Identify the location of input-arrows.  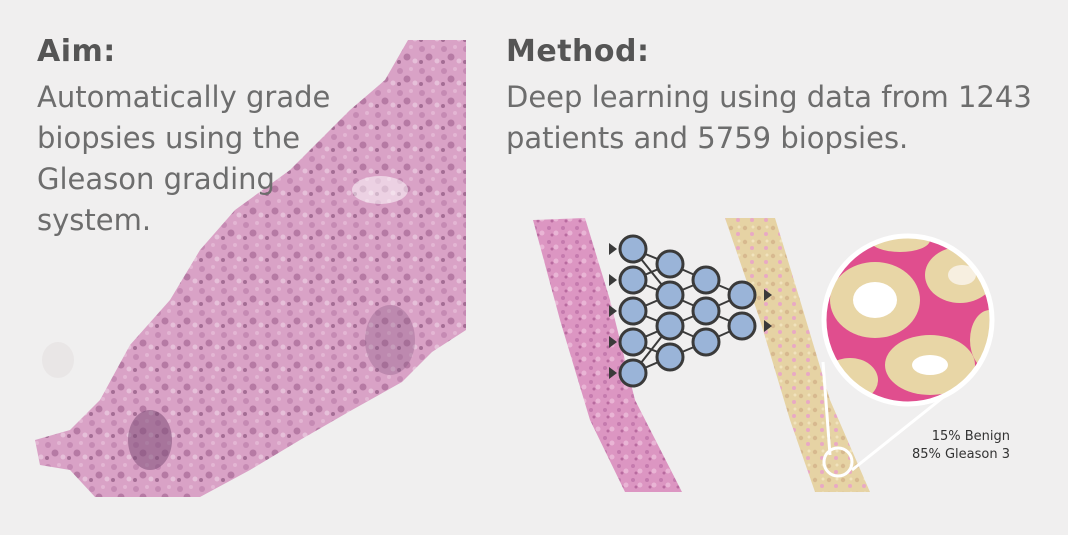
(690, 311).